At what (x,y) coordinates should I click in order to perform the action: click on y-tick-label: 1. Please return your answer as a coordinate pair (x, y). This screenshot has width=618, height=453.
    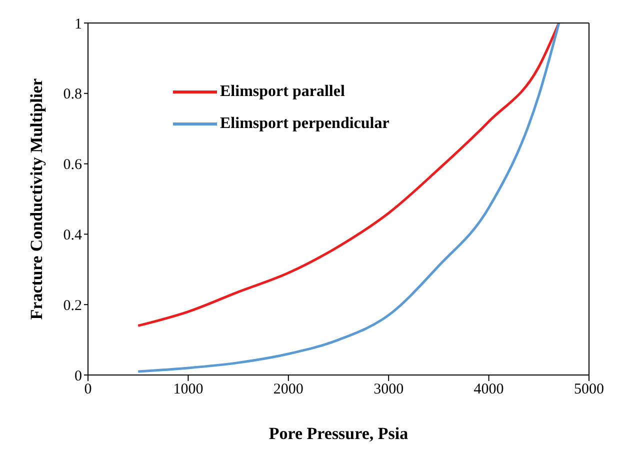
    Looking at the image, I should click on (78, 24).